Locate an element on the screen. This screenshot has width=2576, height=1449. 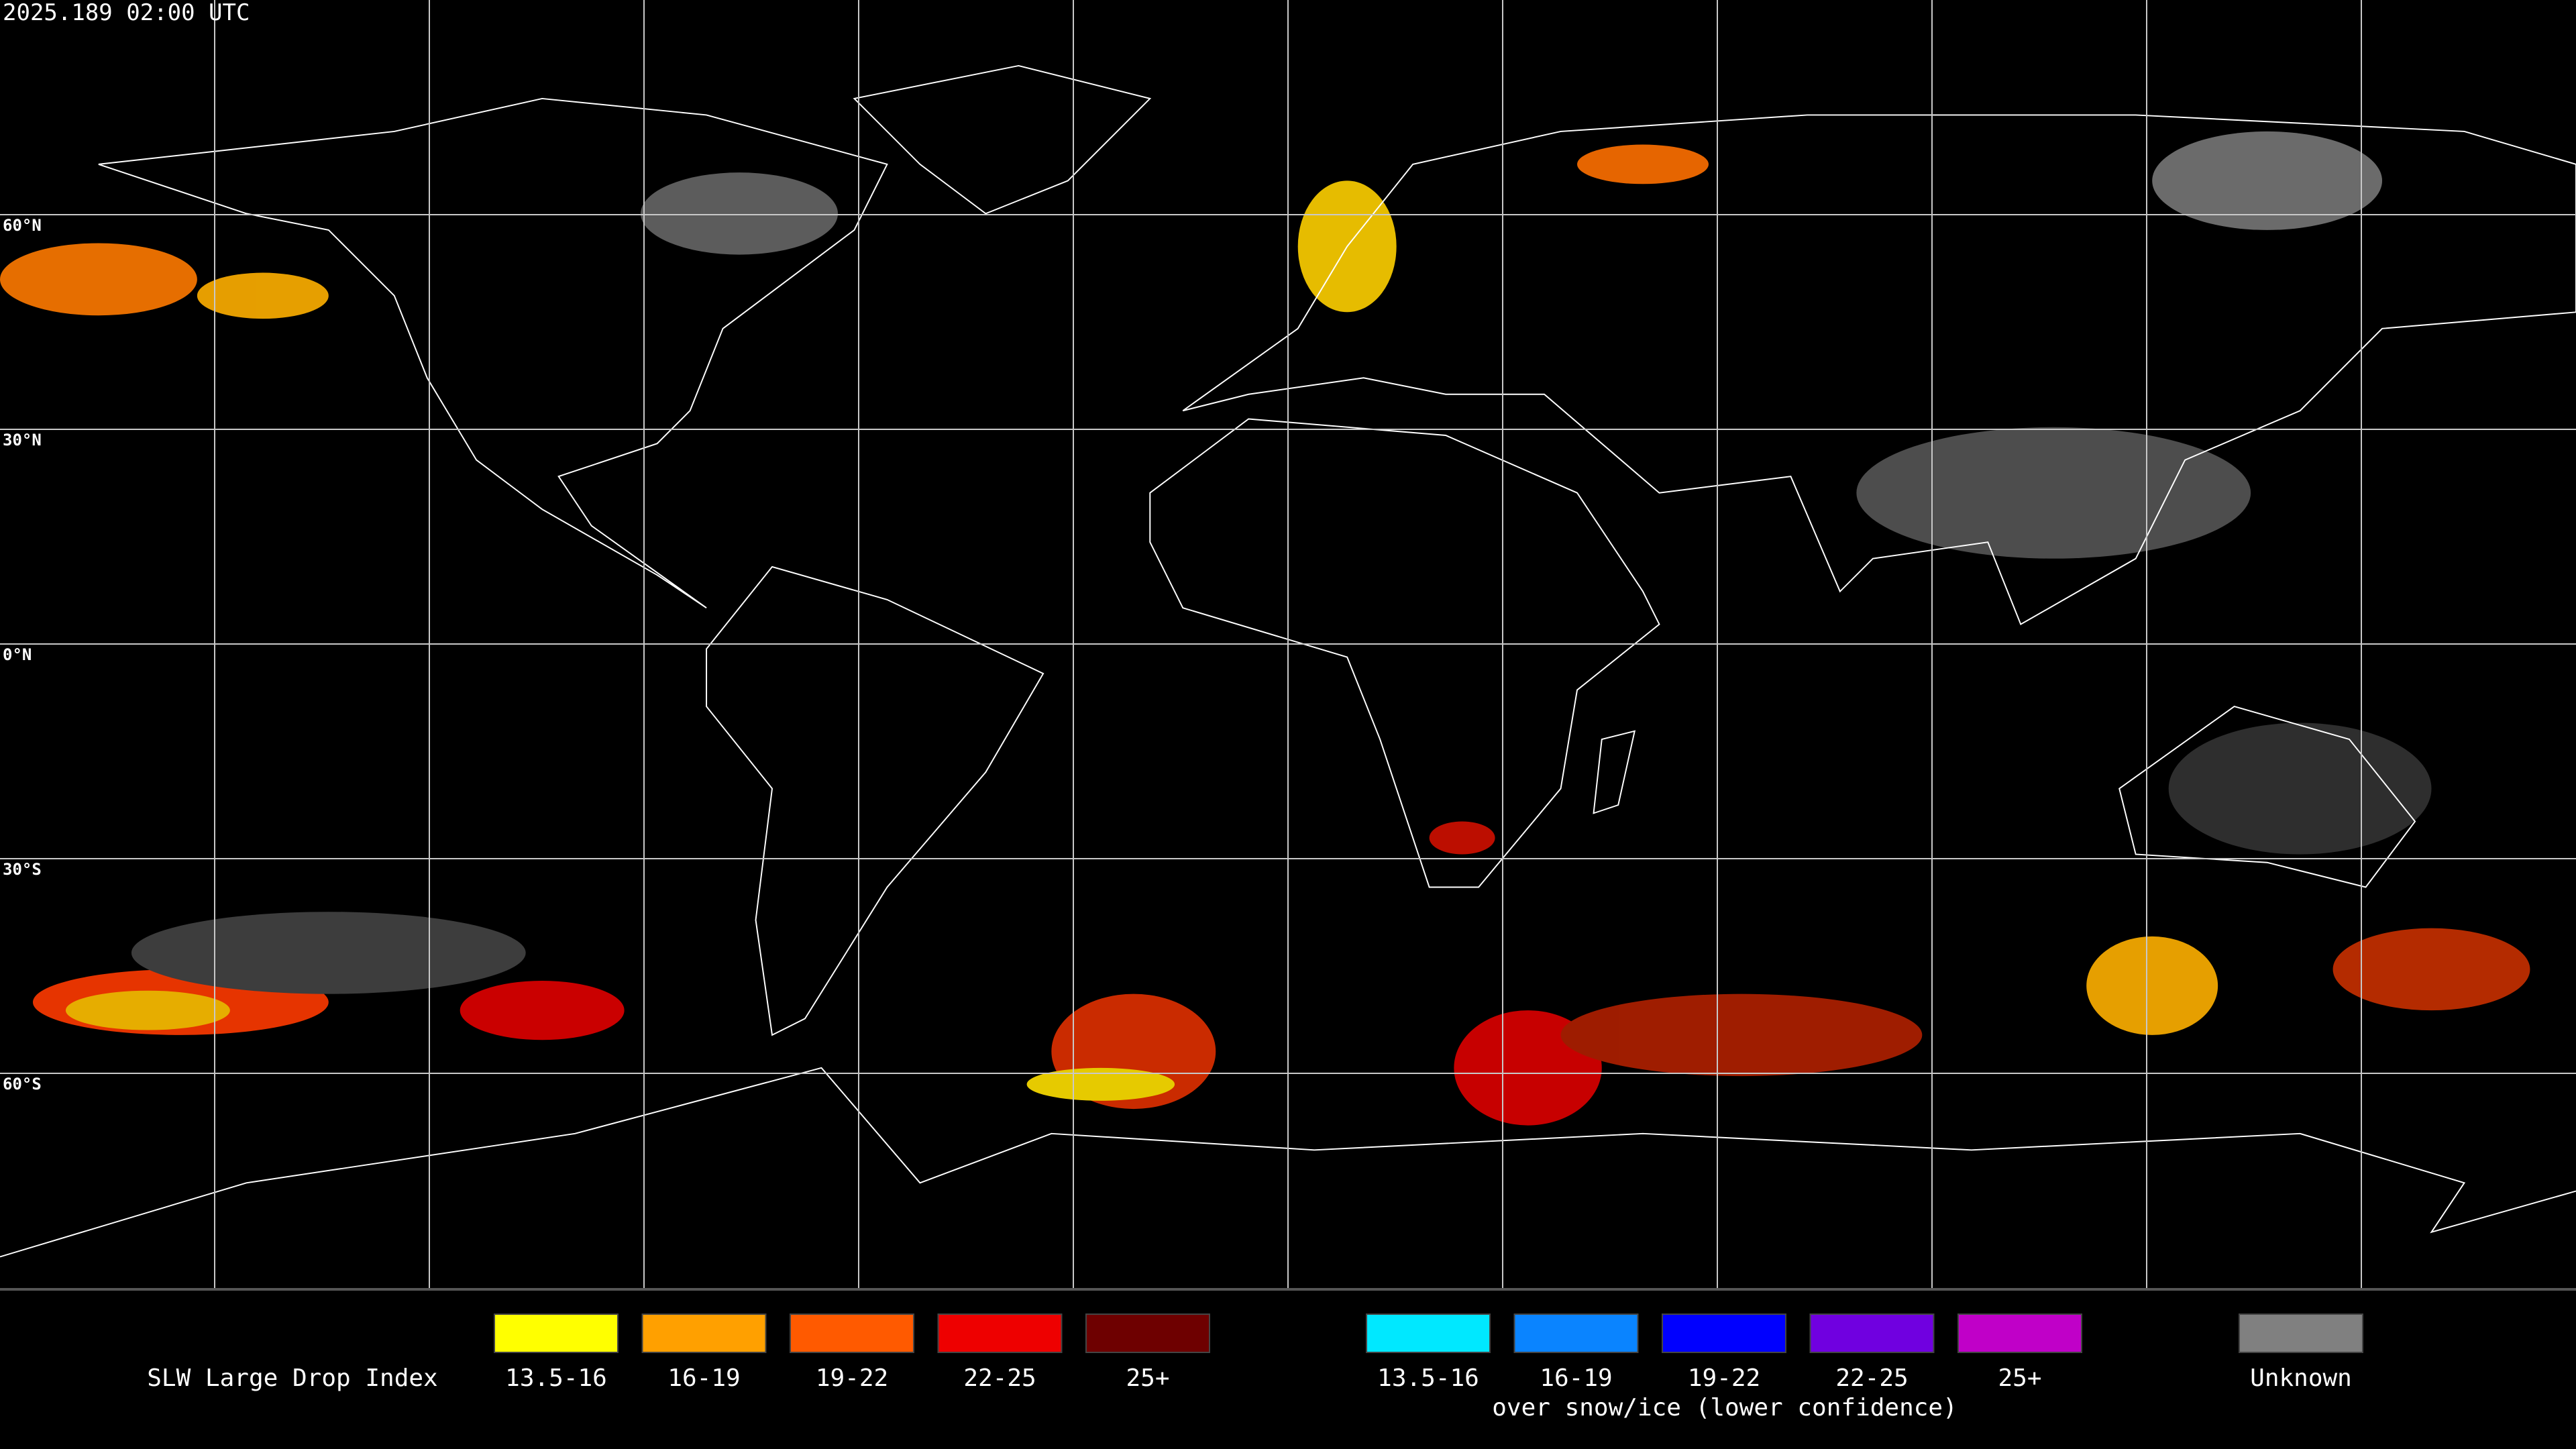
latitude-label: 60°N is located at coordinates (22, 225).